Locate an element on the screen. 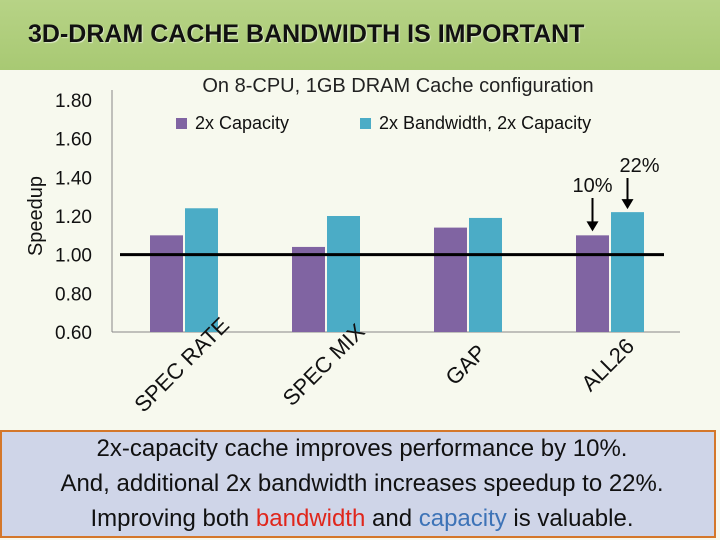  y-tick-label: 1.80 is located at coordinates (73, 101).